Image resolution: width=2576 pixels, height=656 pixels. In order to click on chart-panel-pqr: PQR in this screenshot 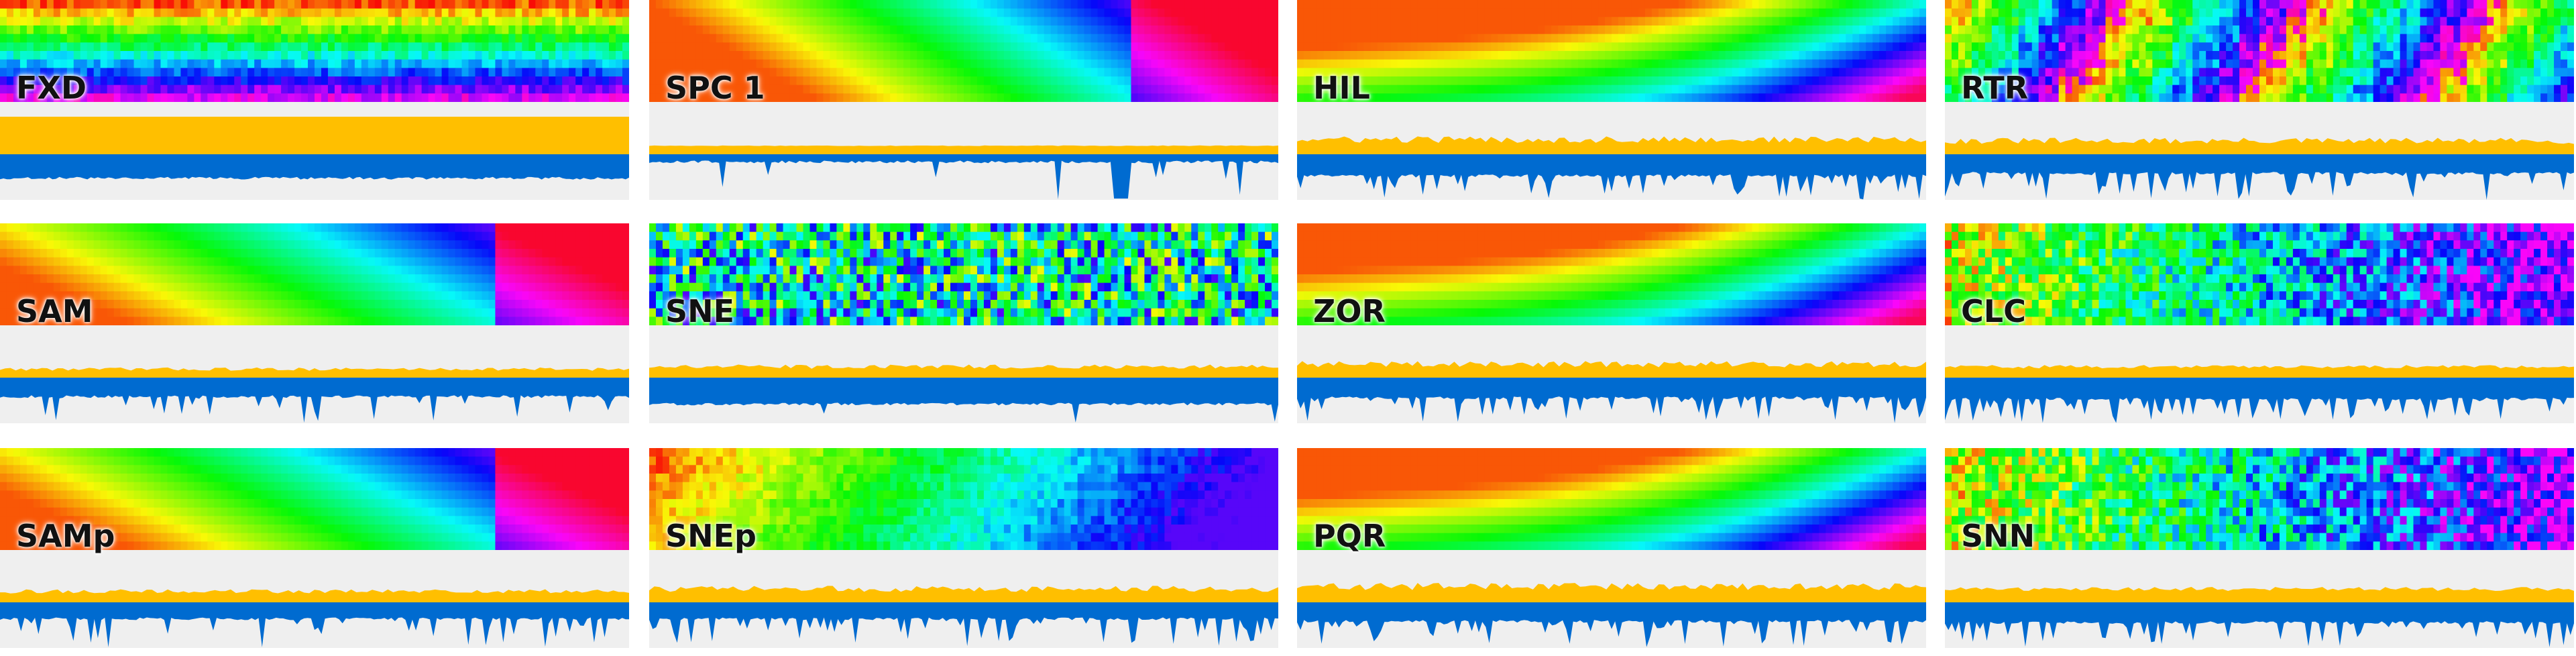, I will do `click(1611, 548)`.